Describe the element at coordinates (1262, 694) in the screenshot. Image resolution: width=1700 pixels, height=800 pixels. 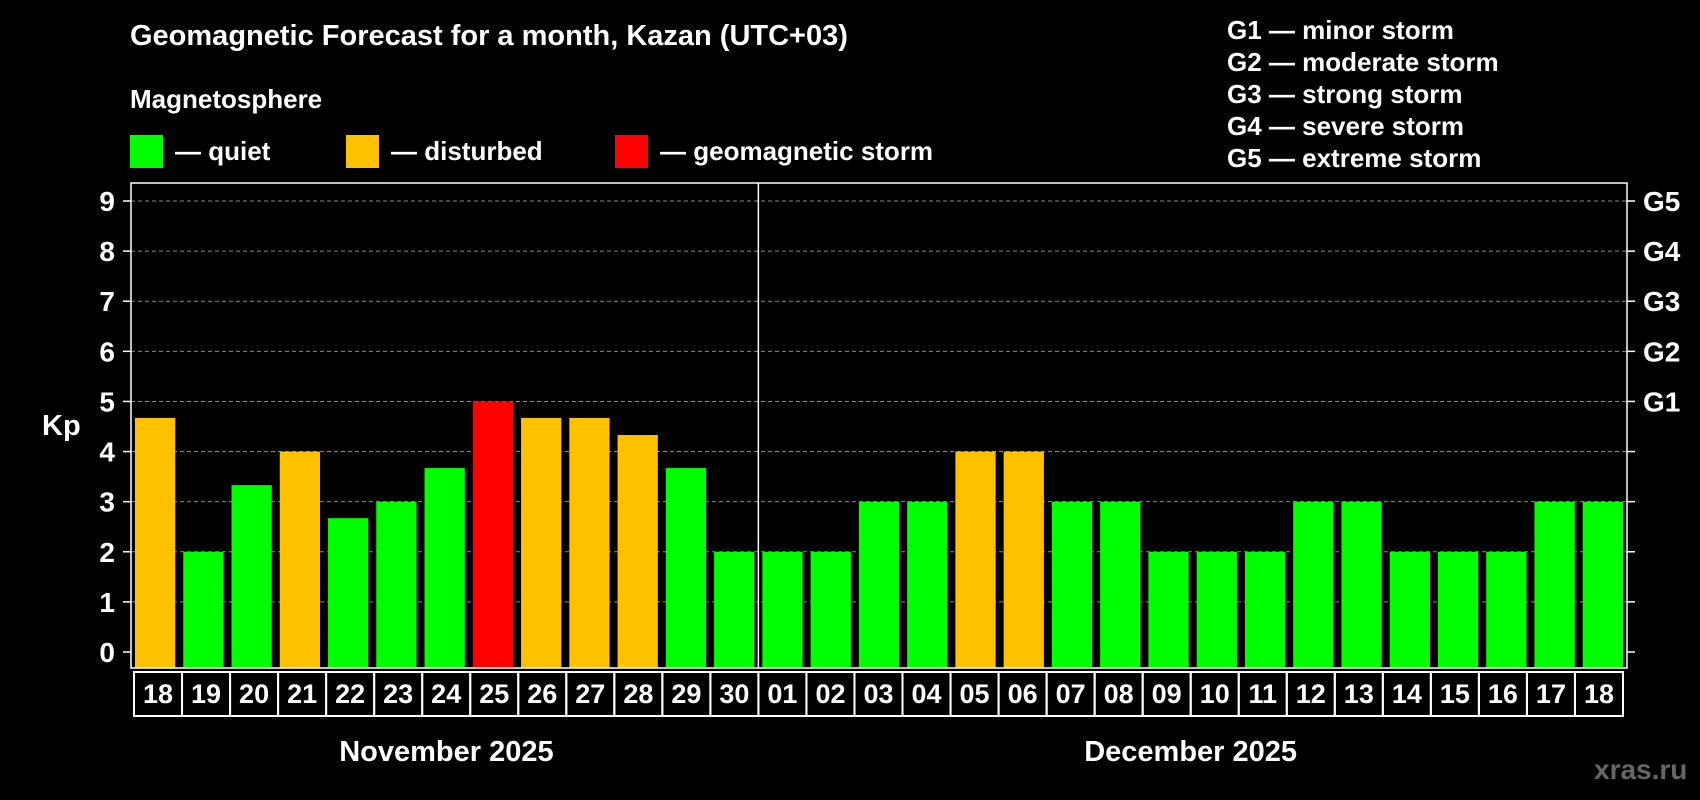
I see `x-tick-label: 11` at that location.